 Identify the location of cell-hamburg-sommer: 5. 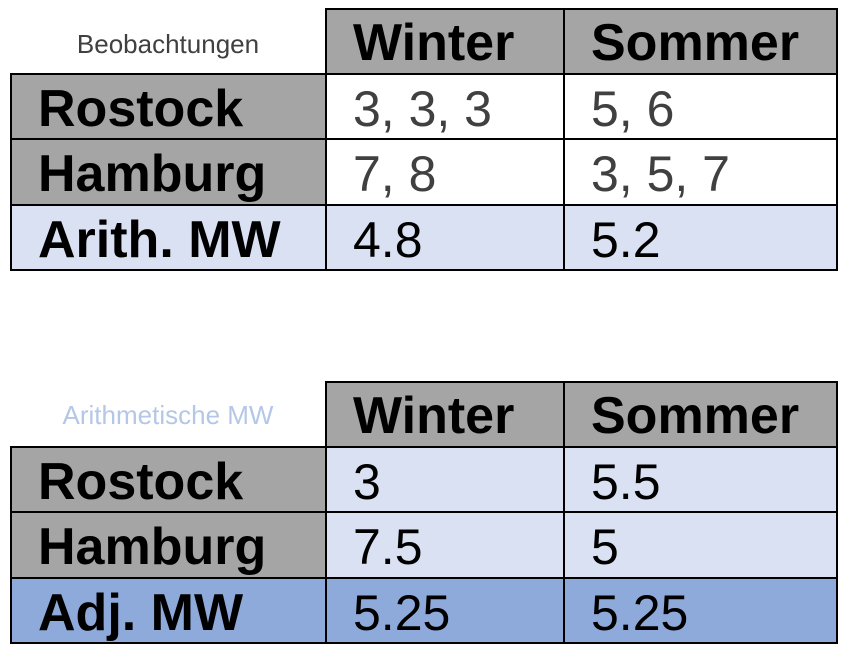
(700, 545).